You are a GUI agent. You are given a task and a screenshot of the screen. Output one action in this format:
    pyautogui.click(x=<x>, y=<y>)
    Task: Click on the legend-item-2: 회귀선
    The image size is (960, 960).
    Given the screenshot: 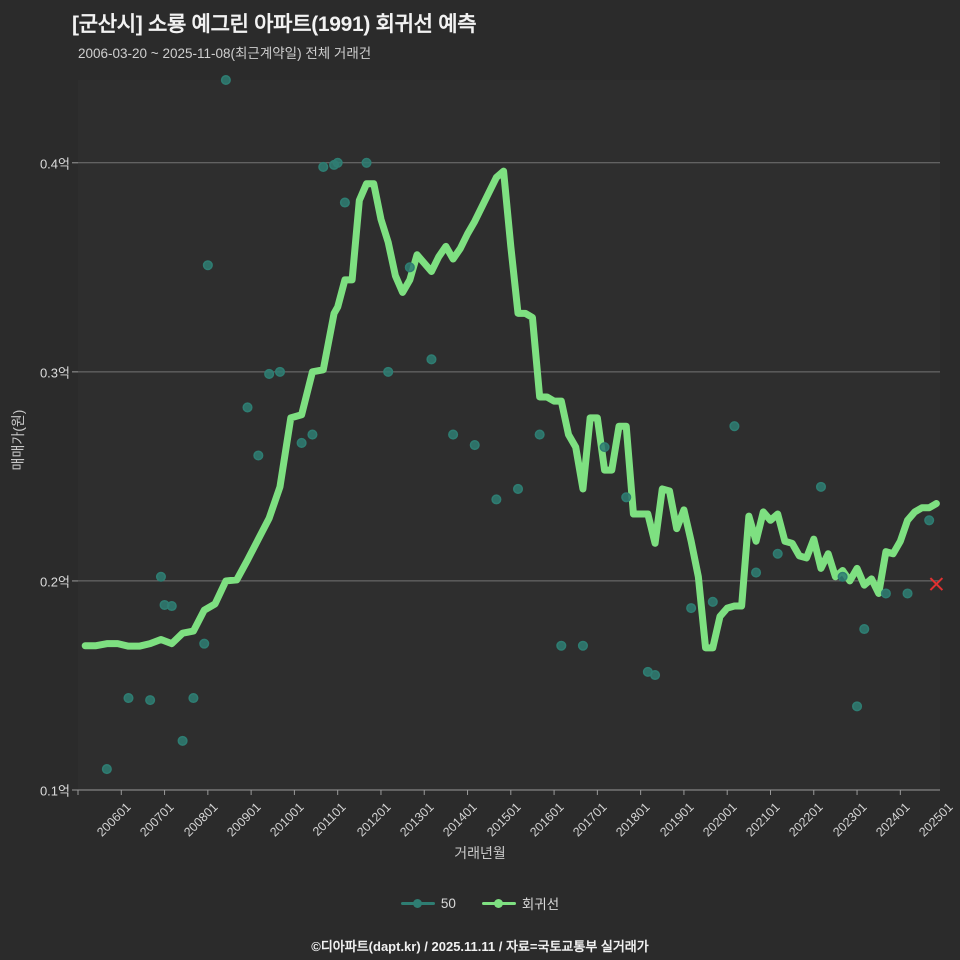 What is the action you would take?
    pyautogui.click(x=520, y=903)
    